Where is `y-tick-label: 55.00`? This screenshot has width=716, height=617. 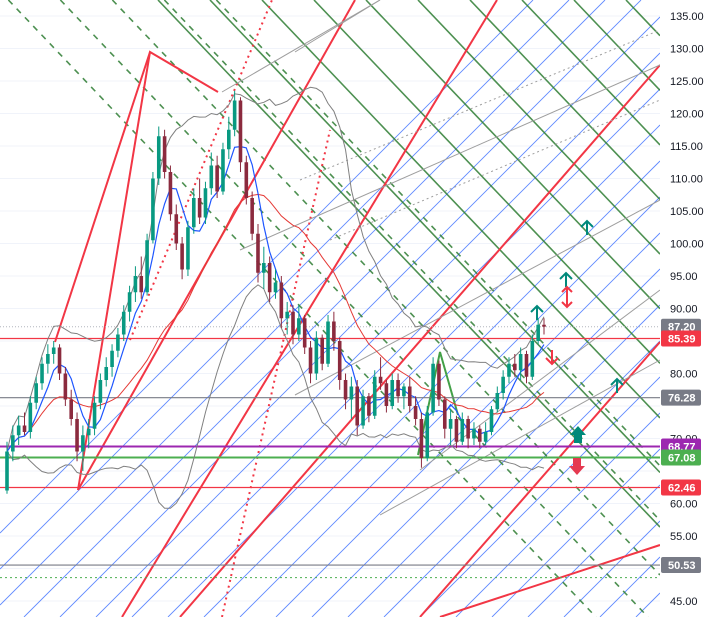 y-tick-label: 55.00 is located at coordinates (684, 537).